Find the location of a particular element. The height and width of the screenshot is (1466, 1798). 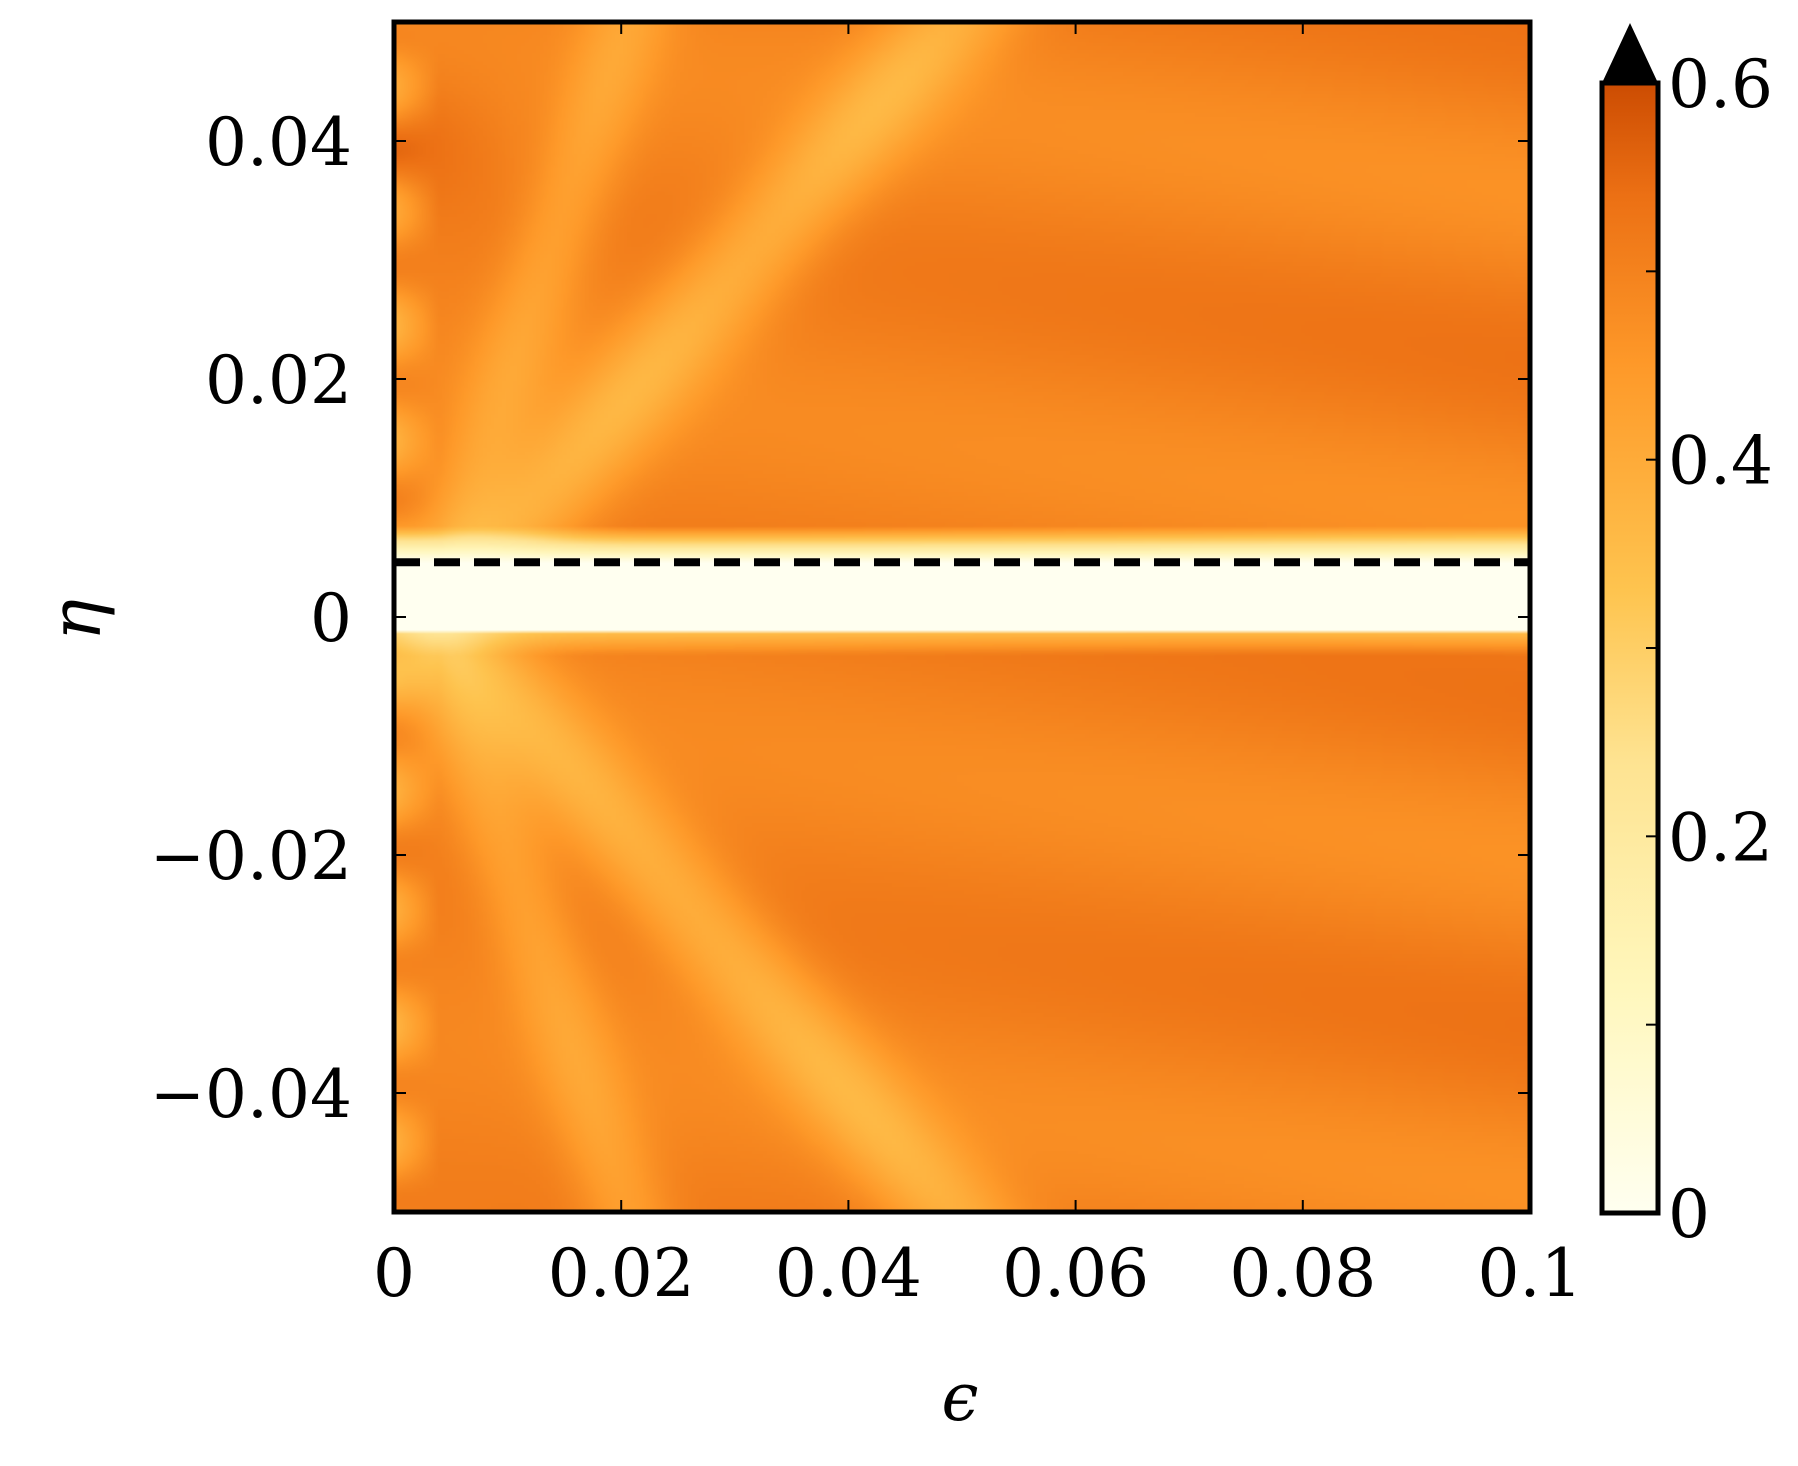

y-tick-label: 0.04 is located at coordinates (278, 142).